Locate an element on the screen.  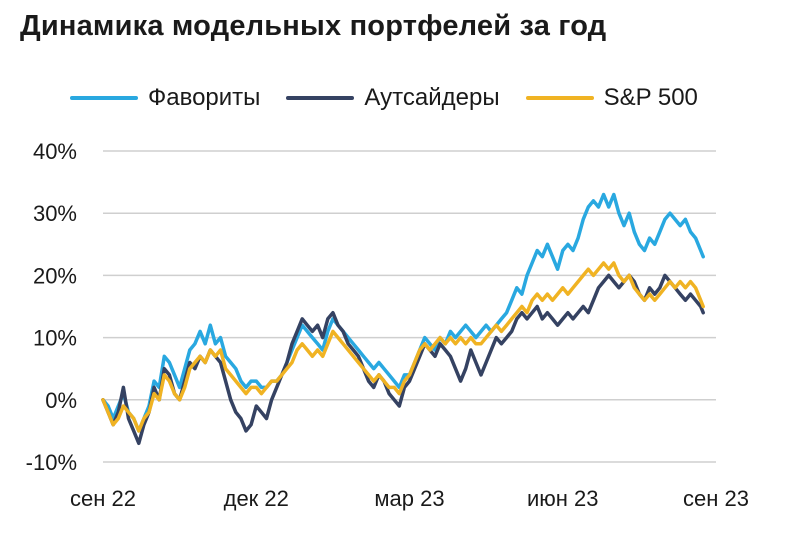
legend-label-favorites: Фавориты is located at coordinates (204, 97).